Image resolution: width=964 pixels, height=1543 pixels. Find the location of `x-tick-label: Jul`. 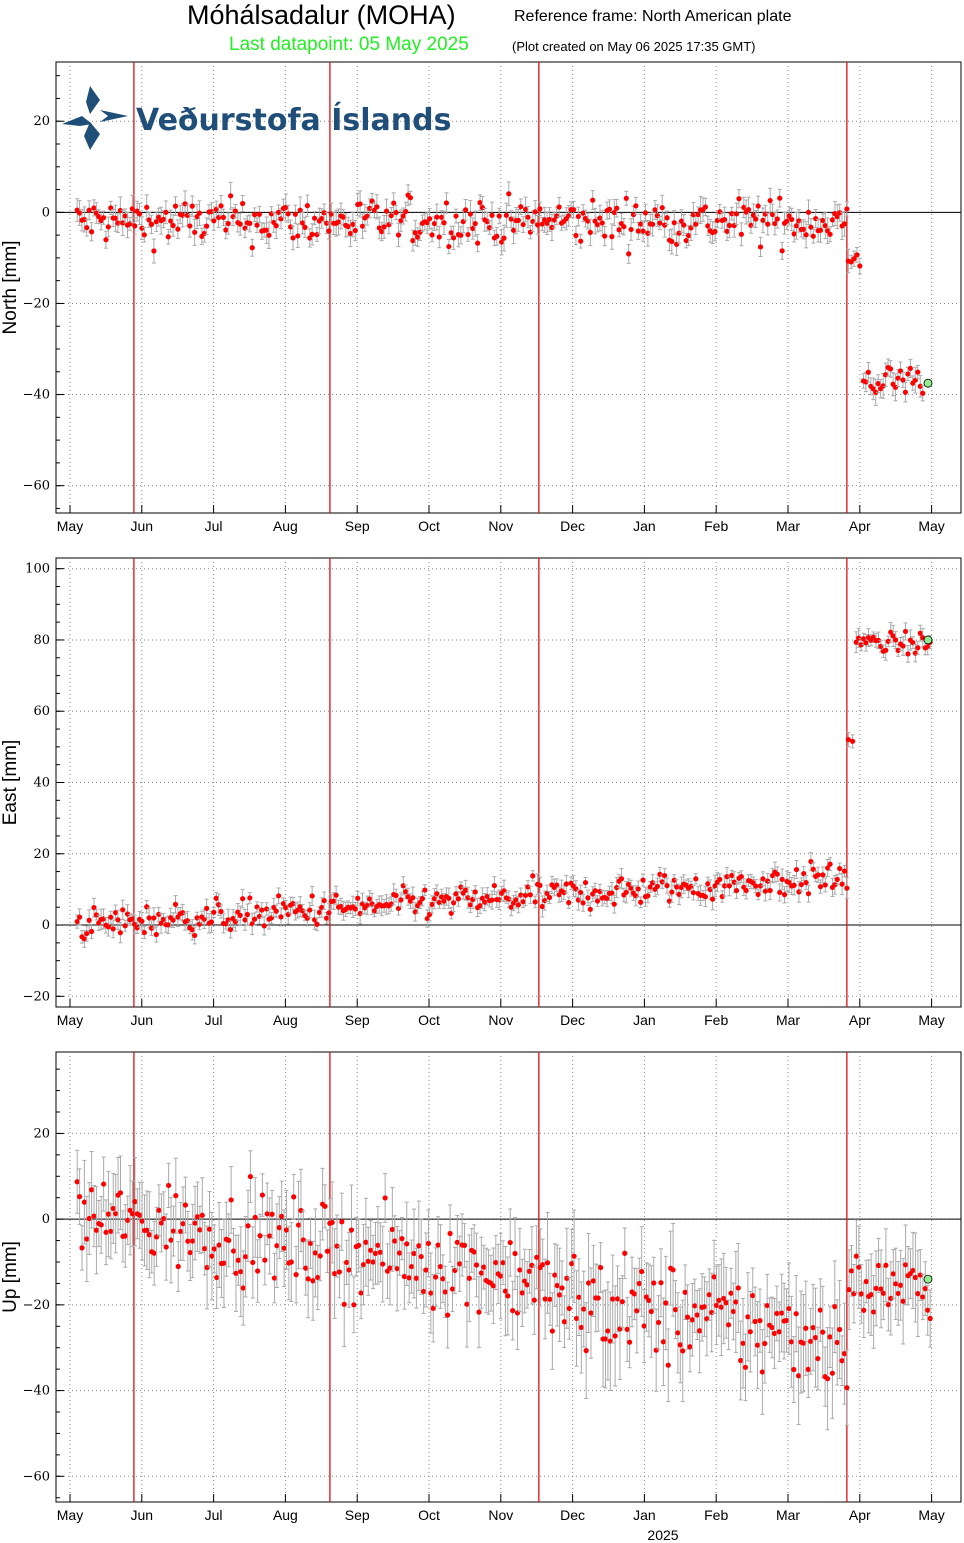

x-tick-label: Jul is located at coordinates (214, 1020).